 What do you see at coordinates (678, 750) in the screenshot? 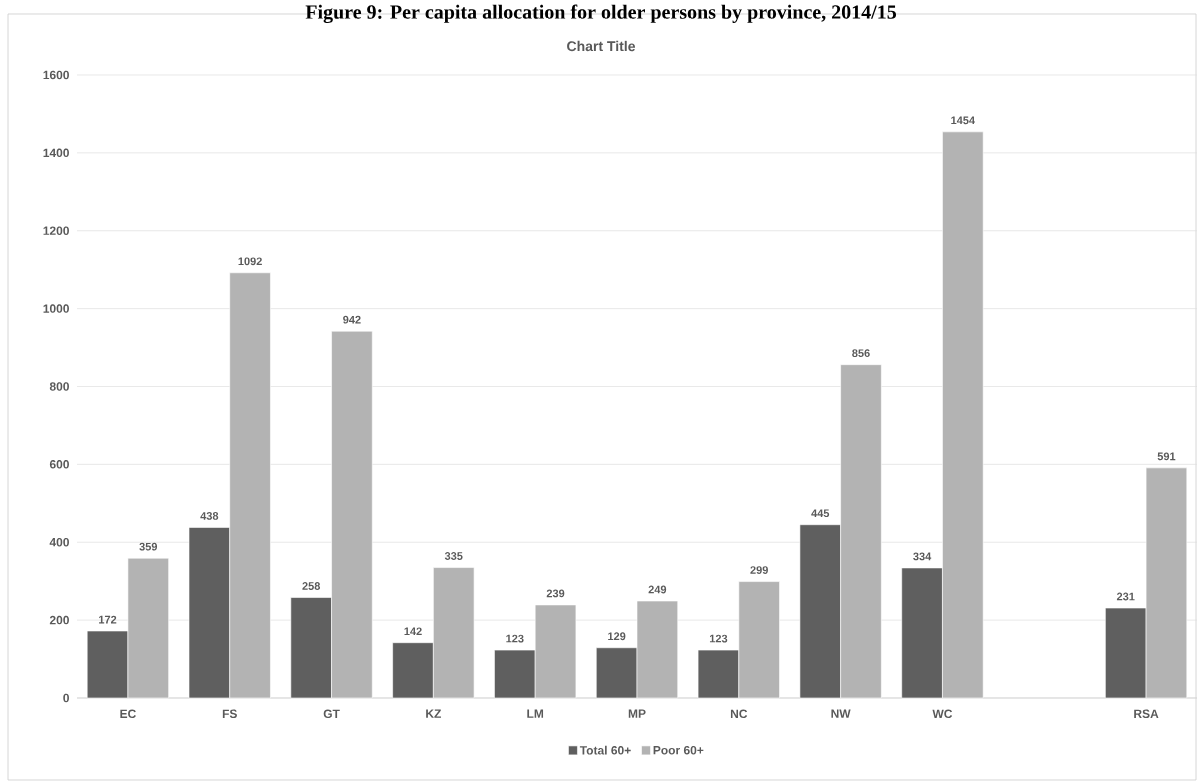
I see `legend-label: Poor 60+` at bounding box center [678, 750].